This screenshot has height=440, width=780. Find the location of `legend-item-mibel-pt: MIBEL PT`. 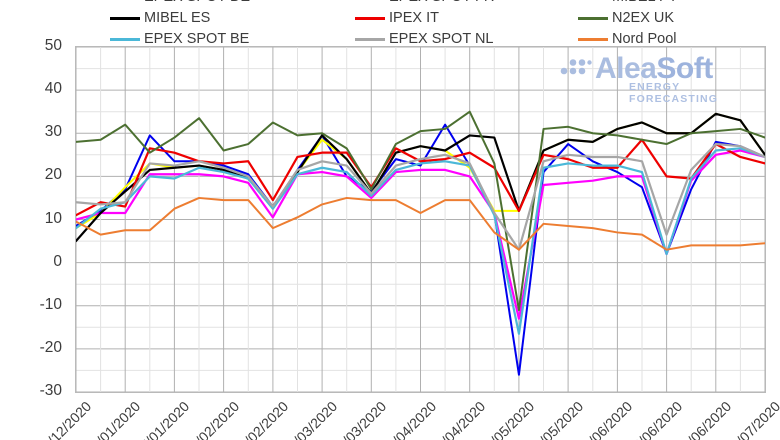

legend-item-mibel-pt: MIBEL PT is located at coordinates (628, 3).